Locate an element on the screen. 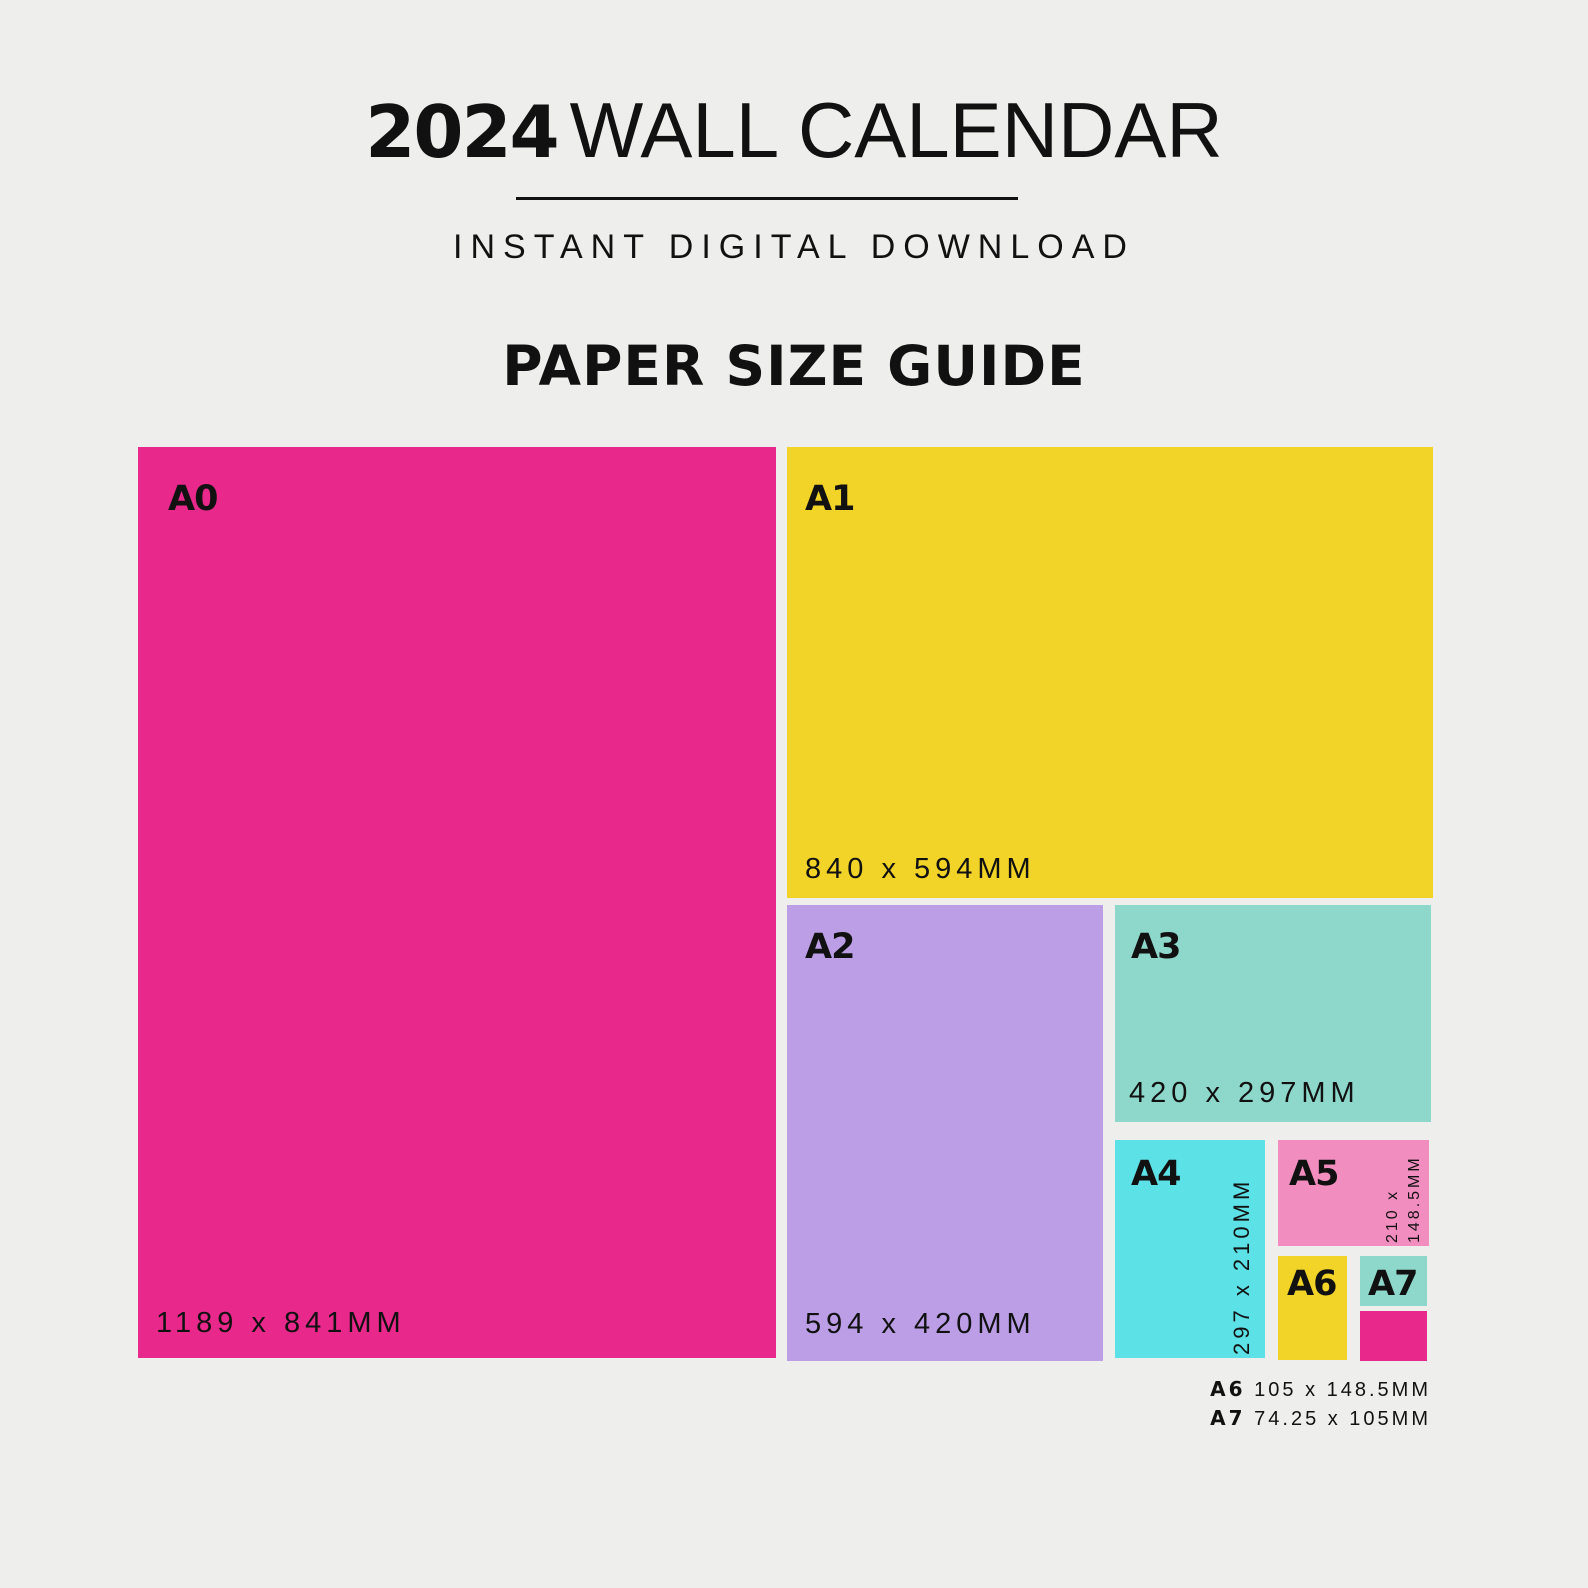 This screenshot has width=1588, height=1588. a5-dims-line2: 148.5MM is located at coordinates (1414, 1199).